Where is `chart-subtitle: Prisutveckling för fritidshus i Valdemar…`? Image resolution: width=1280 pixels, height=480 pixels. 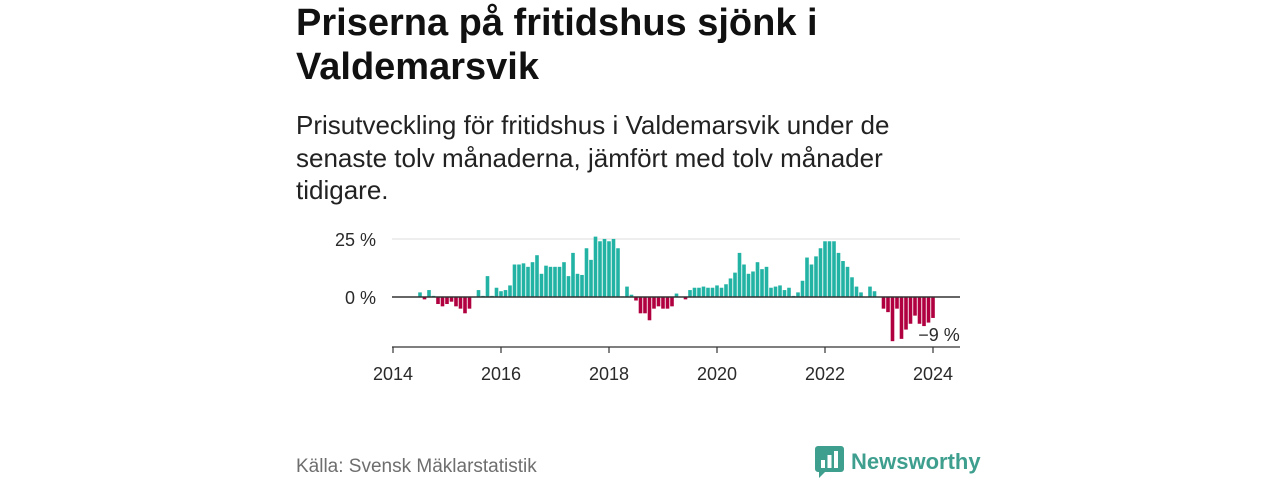
chart-subtitle: Prisutveckling för fritidshus i Valdemar… is located at coordinates (593, 157).